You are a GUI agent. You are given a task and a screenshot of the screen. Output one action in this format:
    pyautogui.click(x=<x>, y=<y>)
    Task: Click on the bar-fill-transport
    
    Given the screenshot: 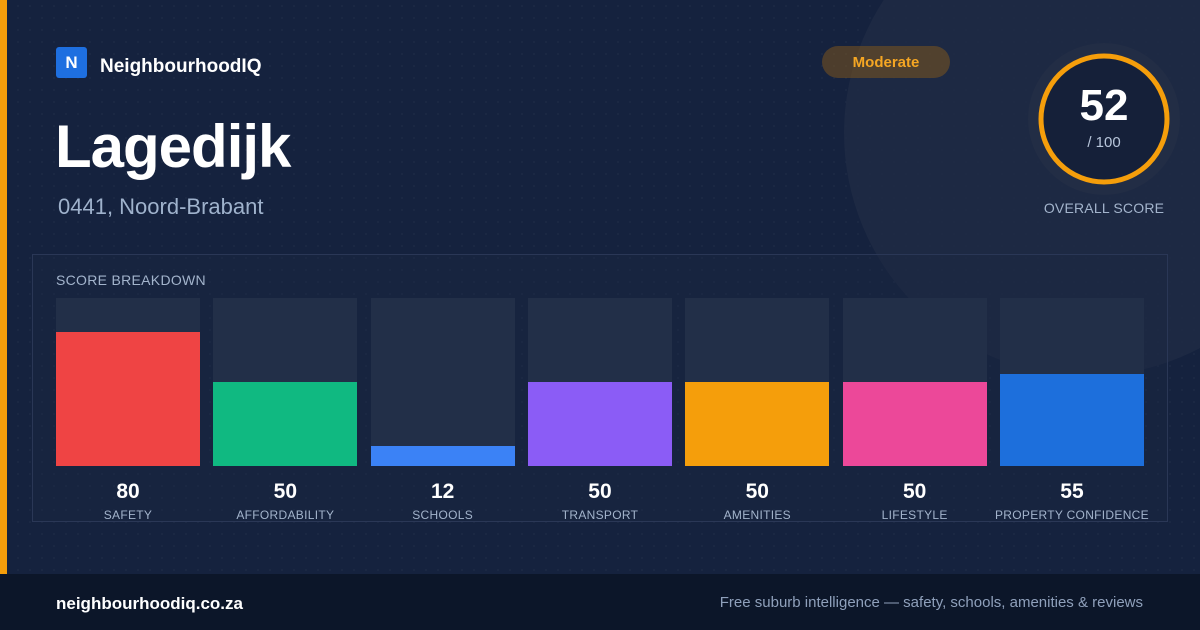 What is the action you would take?
    pyautogui.click(x=599, y=424)
    